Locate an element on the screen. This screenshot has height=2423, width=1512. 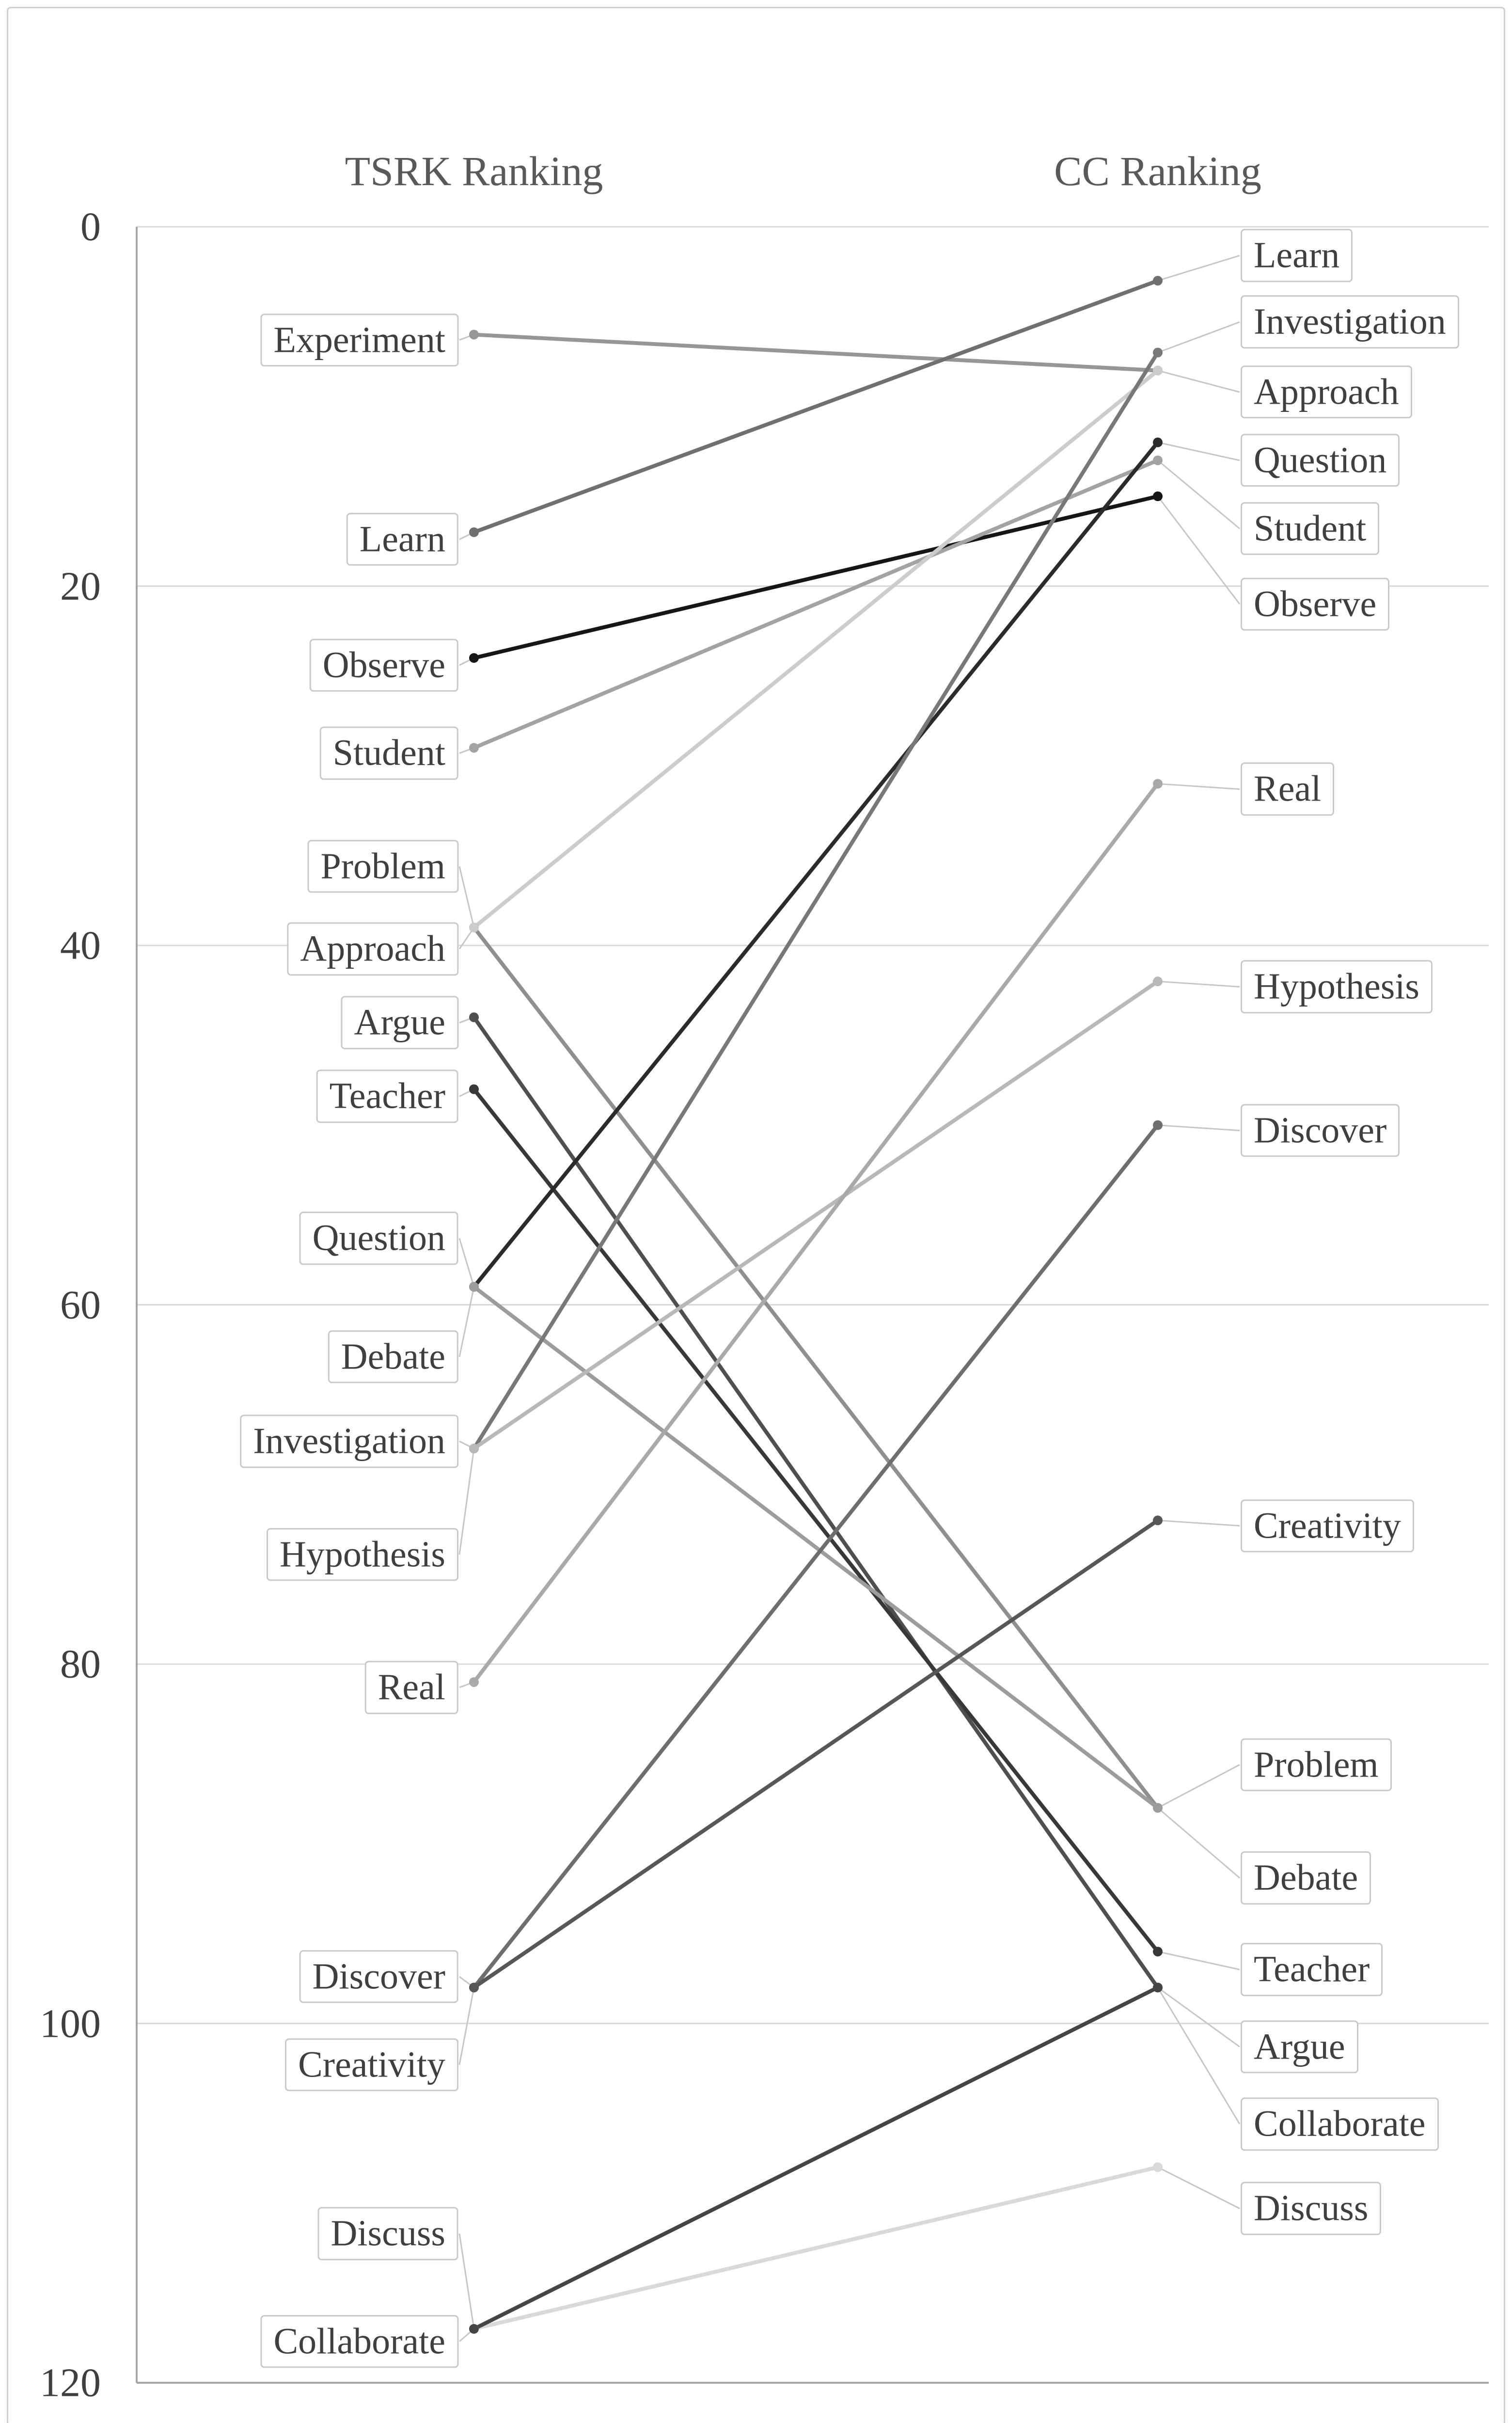
y-axis-tick-120: 120 is located at coordinates (70, 2383).